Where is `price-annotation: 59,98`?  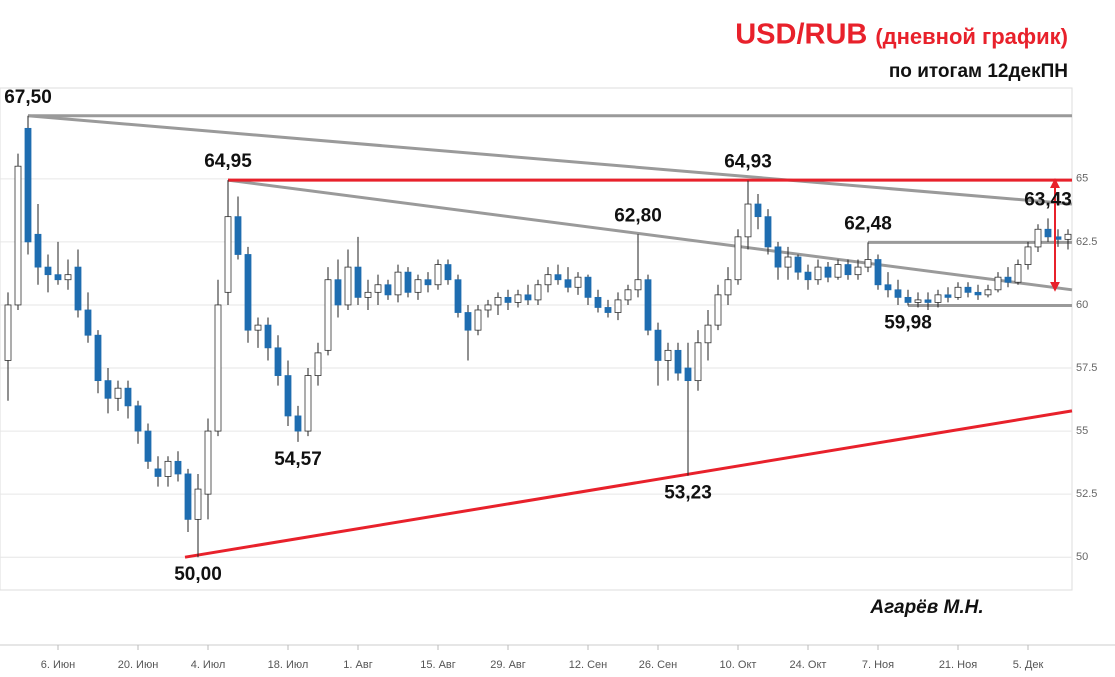 price-annotation: 59,98 is located at coordinates (908, 322).